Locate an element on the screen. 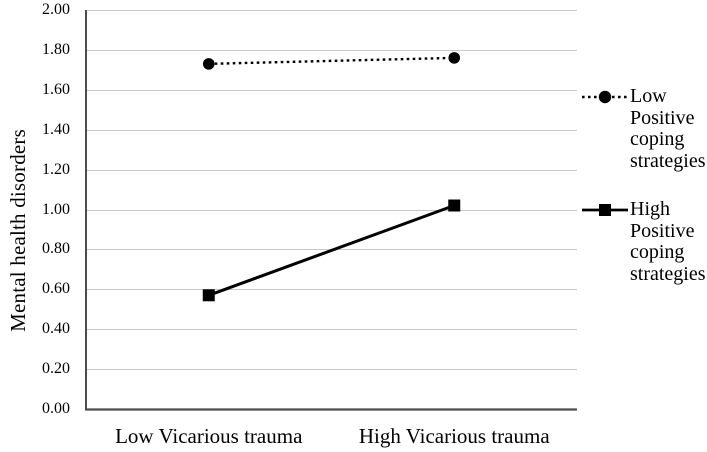 This screenshot has height=452, width=707. y-axis-tick-label: 0.40 is located at coordinates (56, 329).